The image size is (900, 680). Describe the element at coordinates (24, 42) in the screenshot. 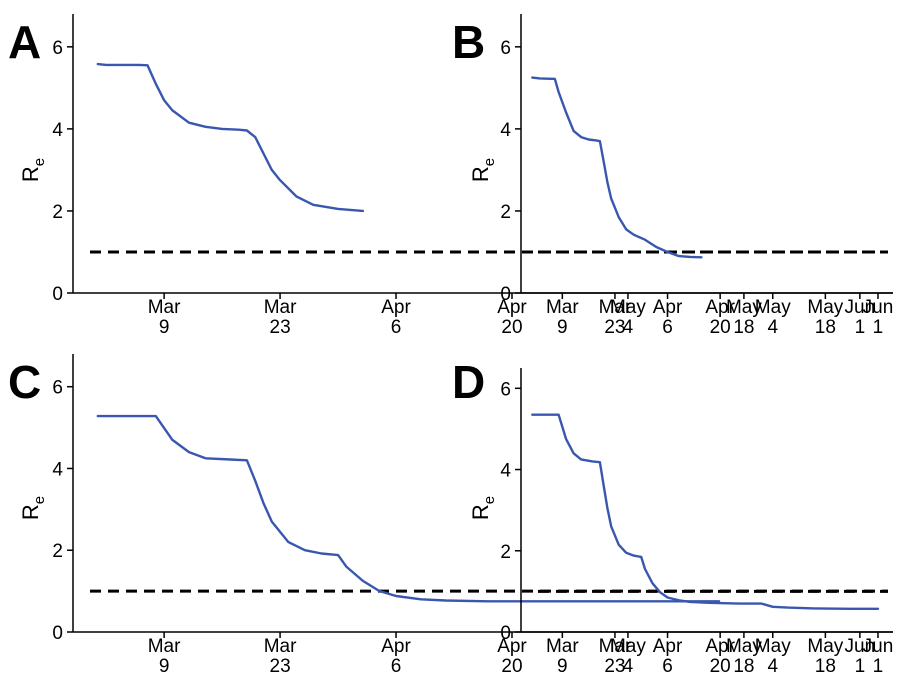

I see `panel-label: A` at that location.